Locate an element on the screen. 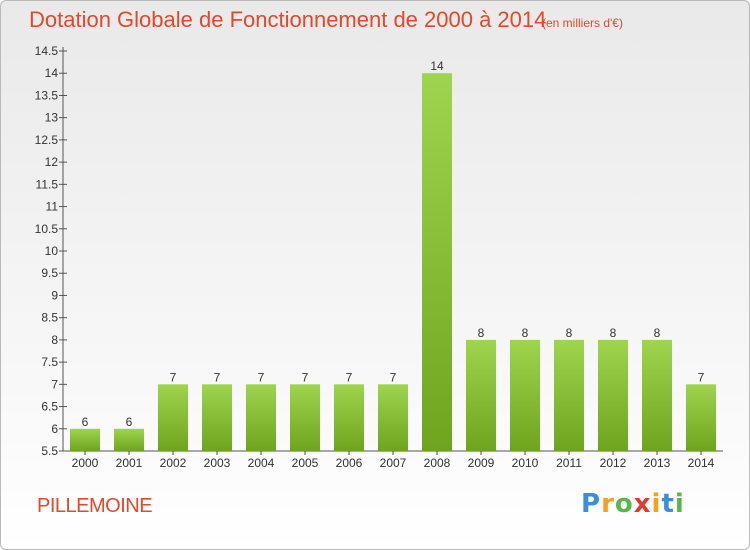 Image resolution: width=750 pixels, height=550 pixels. bar-2012 is located at coordinates (613, 395).